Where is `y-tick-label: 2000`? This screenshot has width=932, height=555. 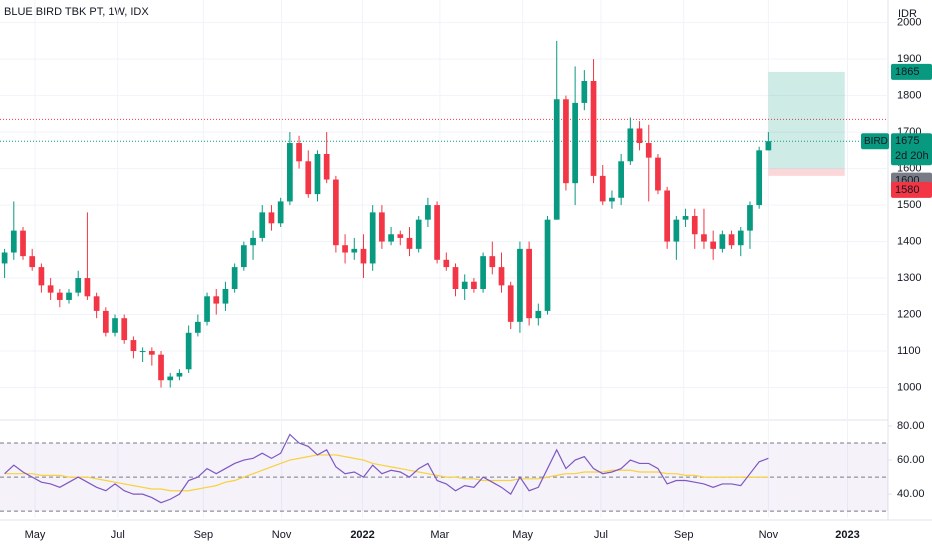
y-tick-label: 2000 is located at coordinates (909, 23).